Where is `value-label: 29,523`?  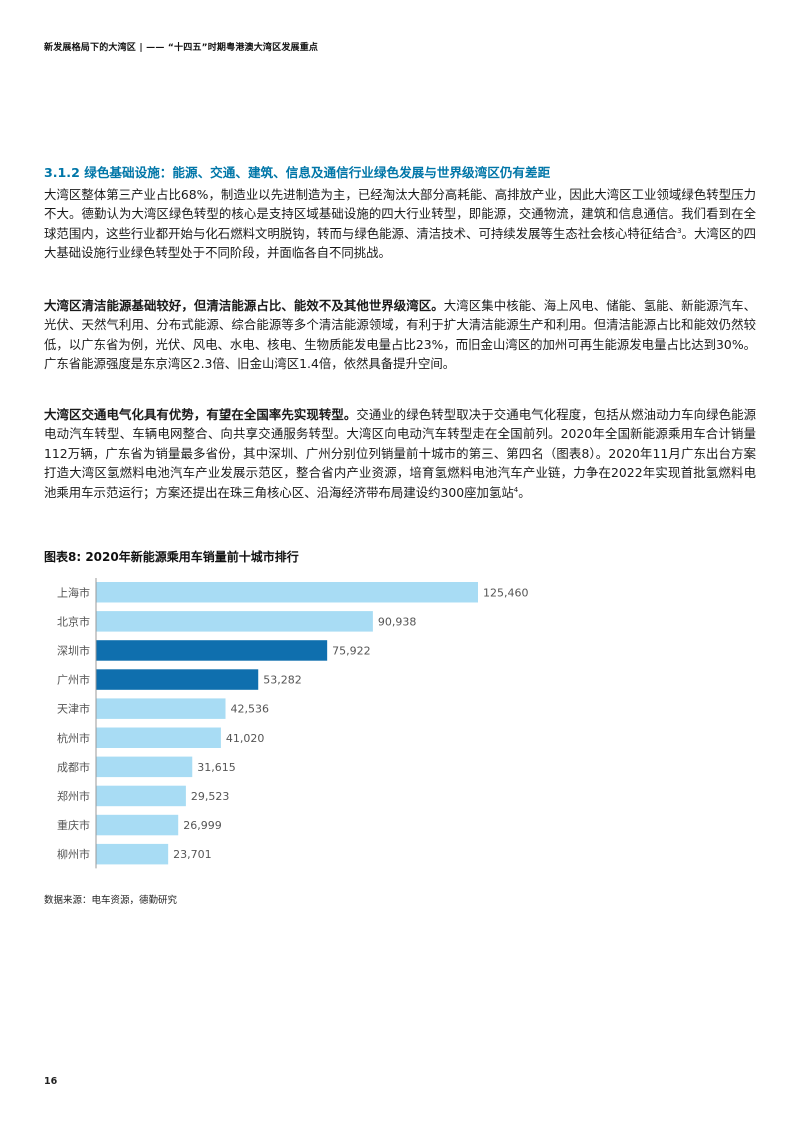
value-label: 29,523 is located at coordinates (210, 796).